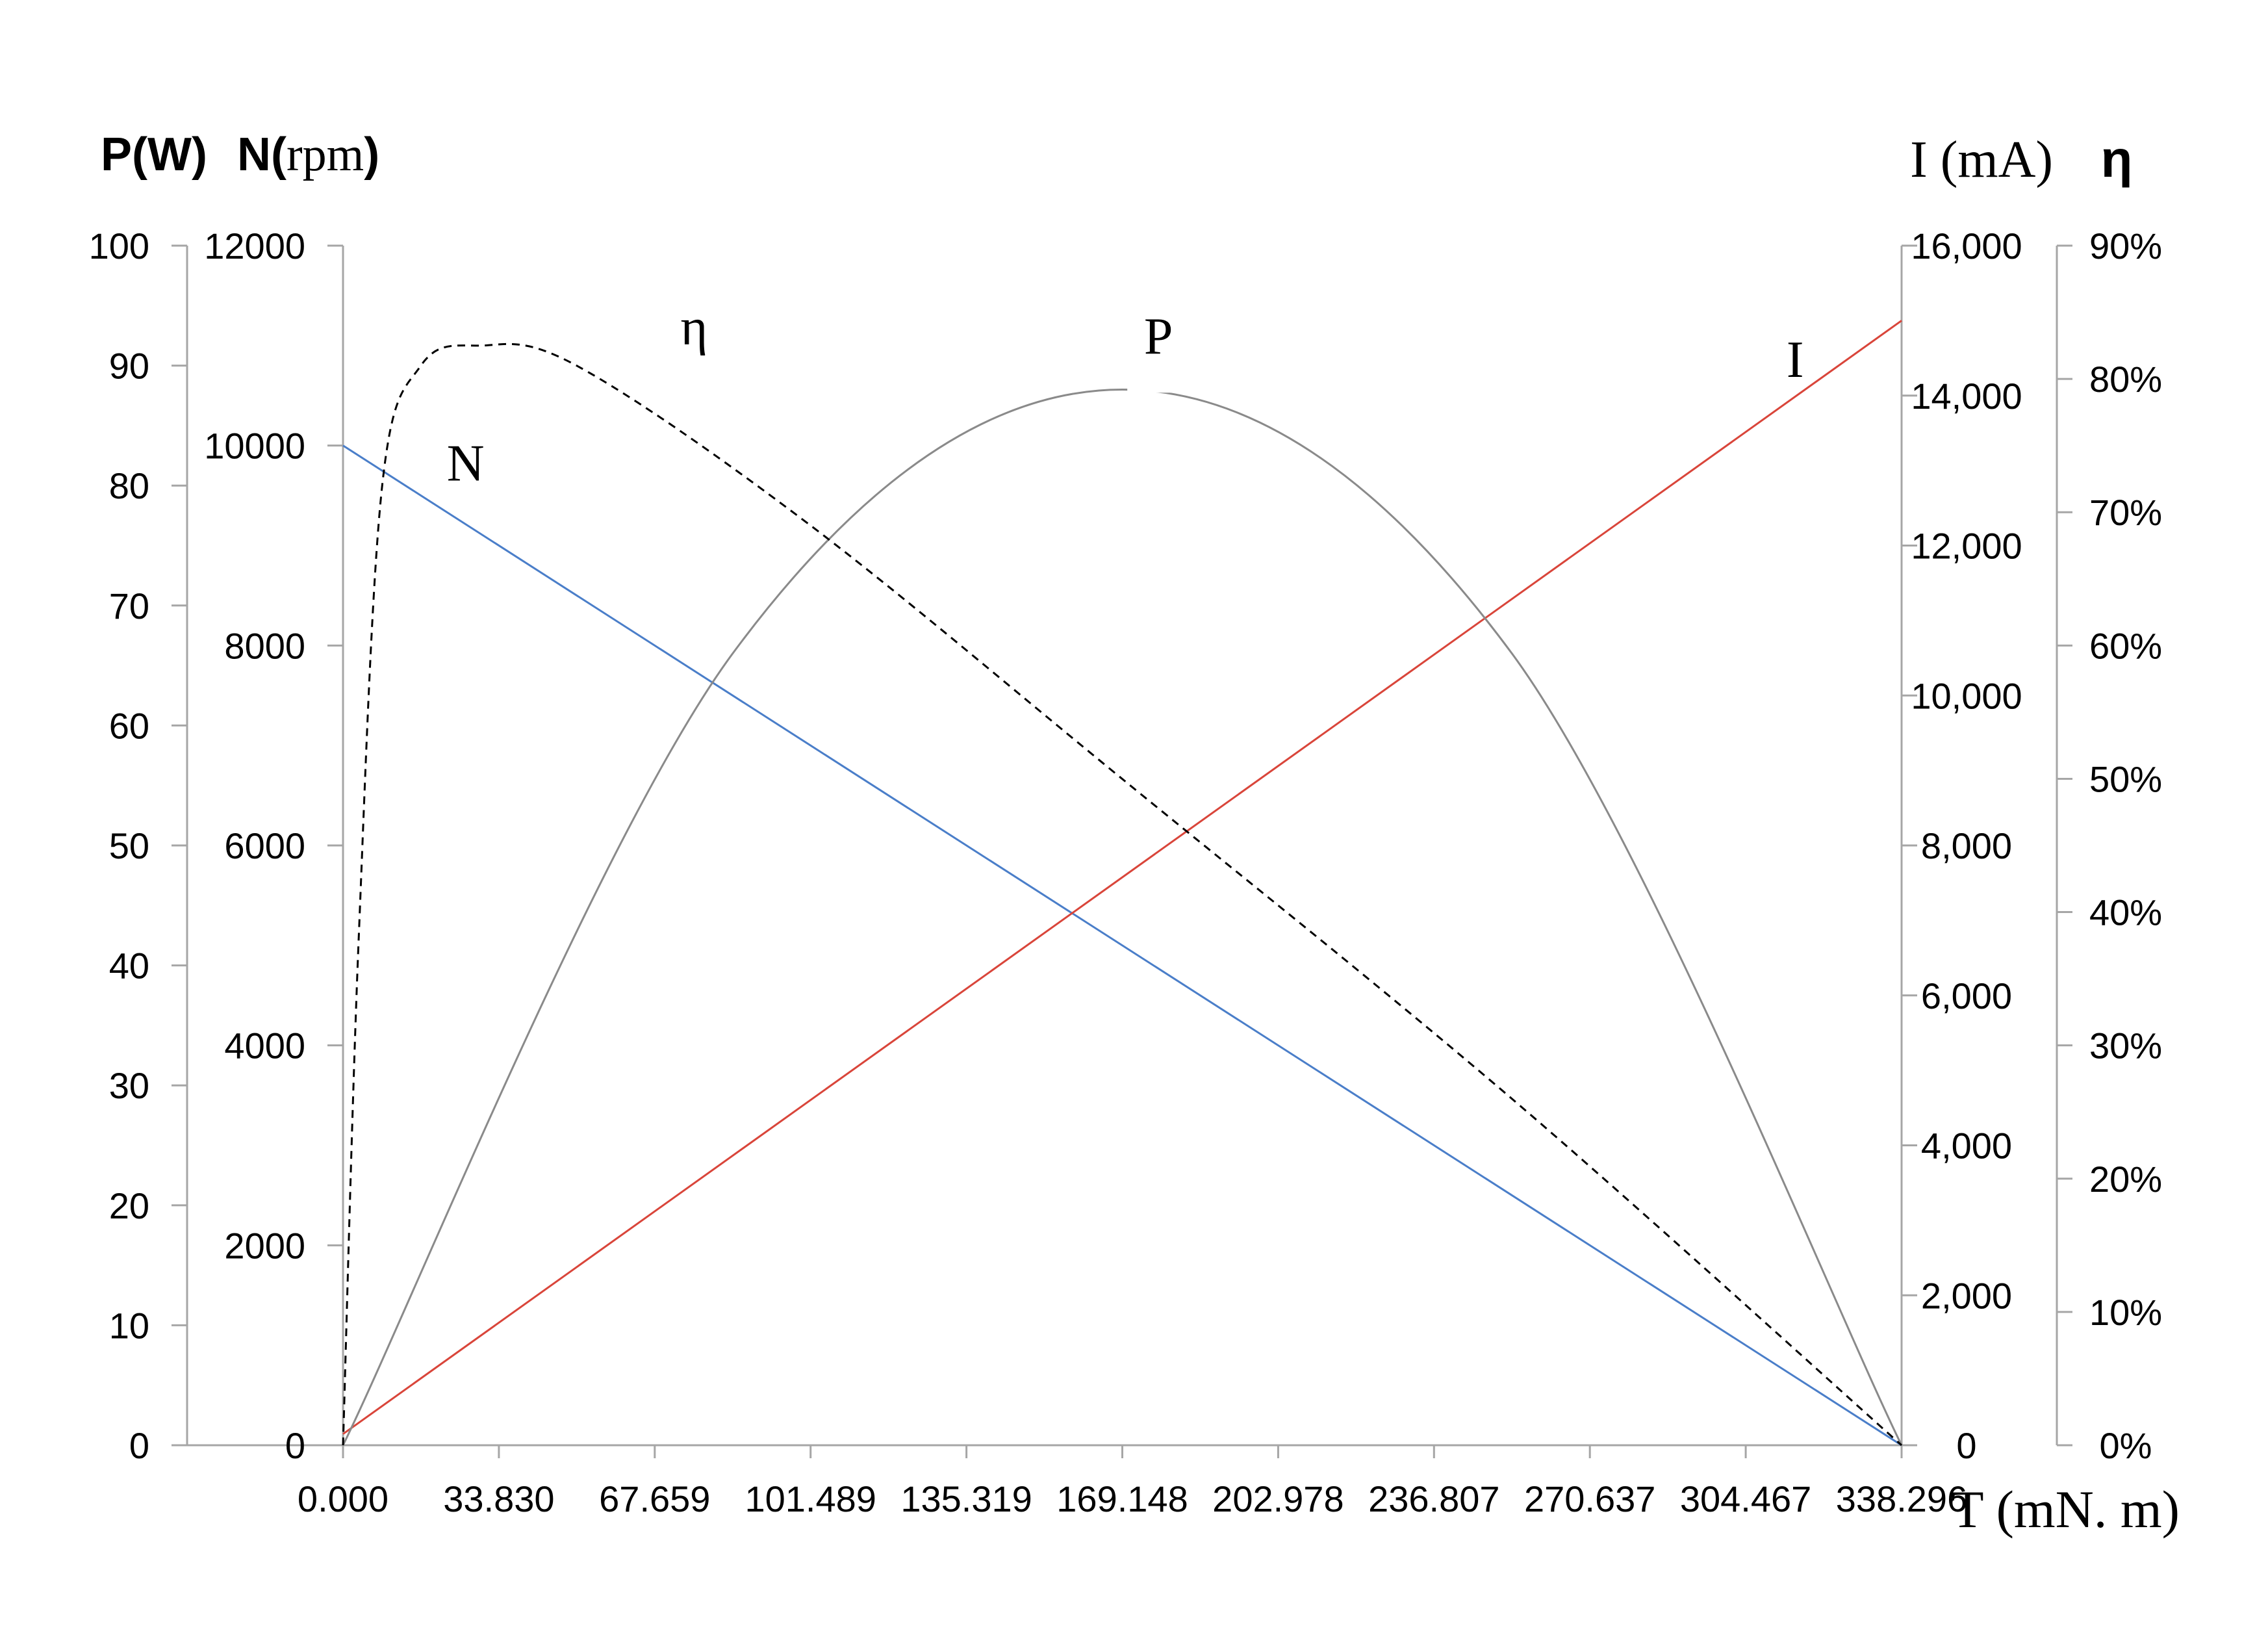 The height and width of the screenshot is (1635, 2268). Describe the element at coordinates (2065, 1509) in the screenshot. I see `x-axis-title: T (mN. m)` at that location.